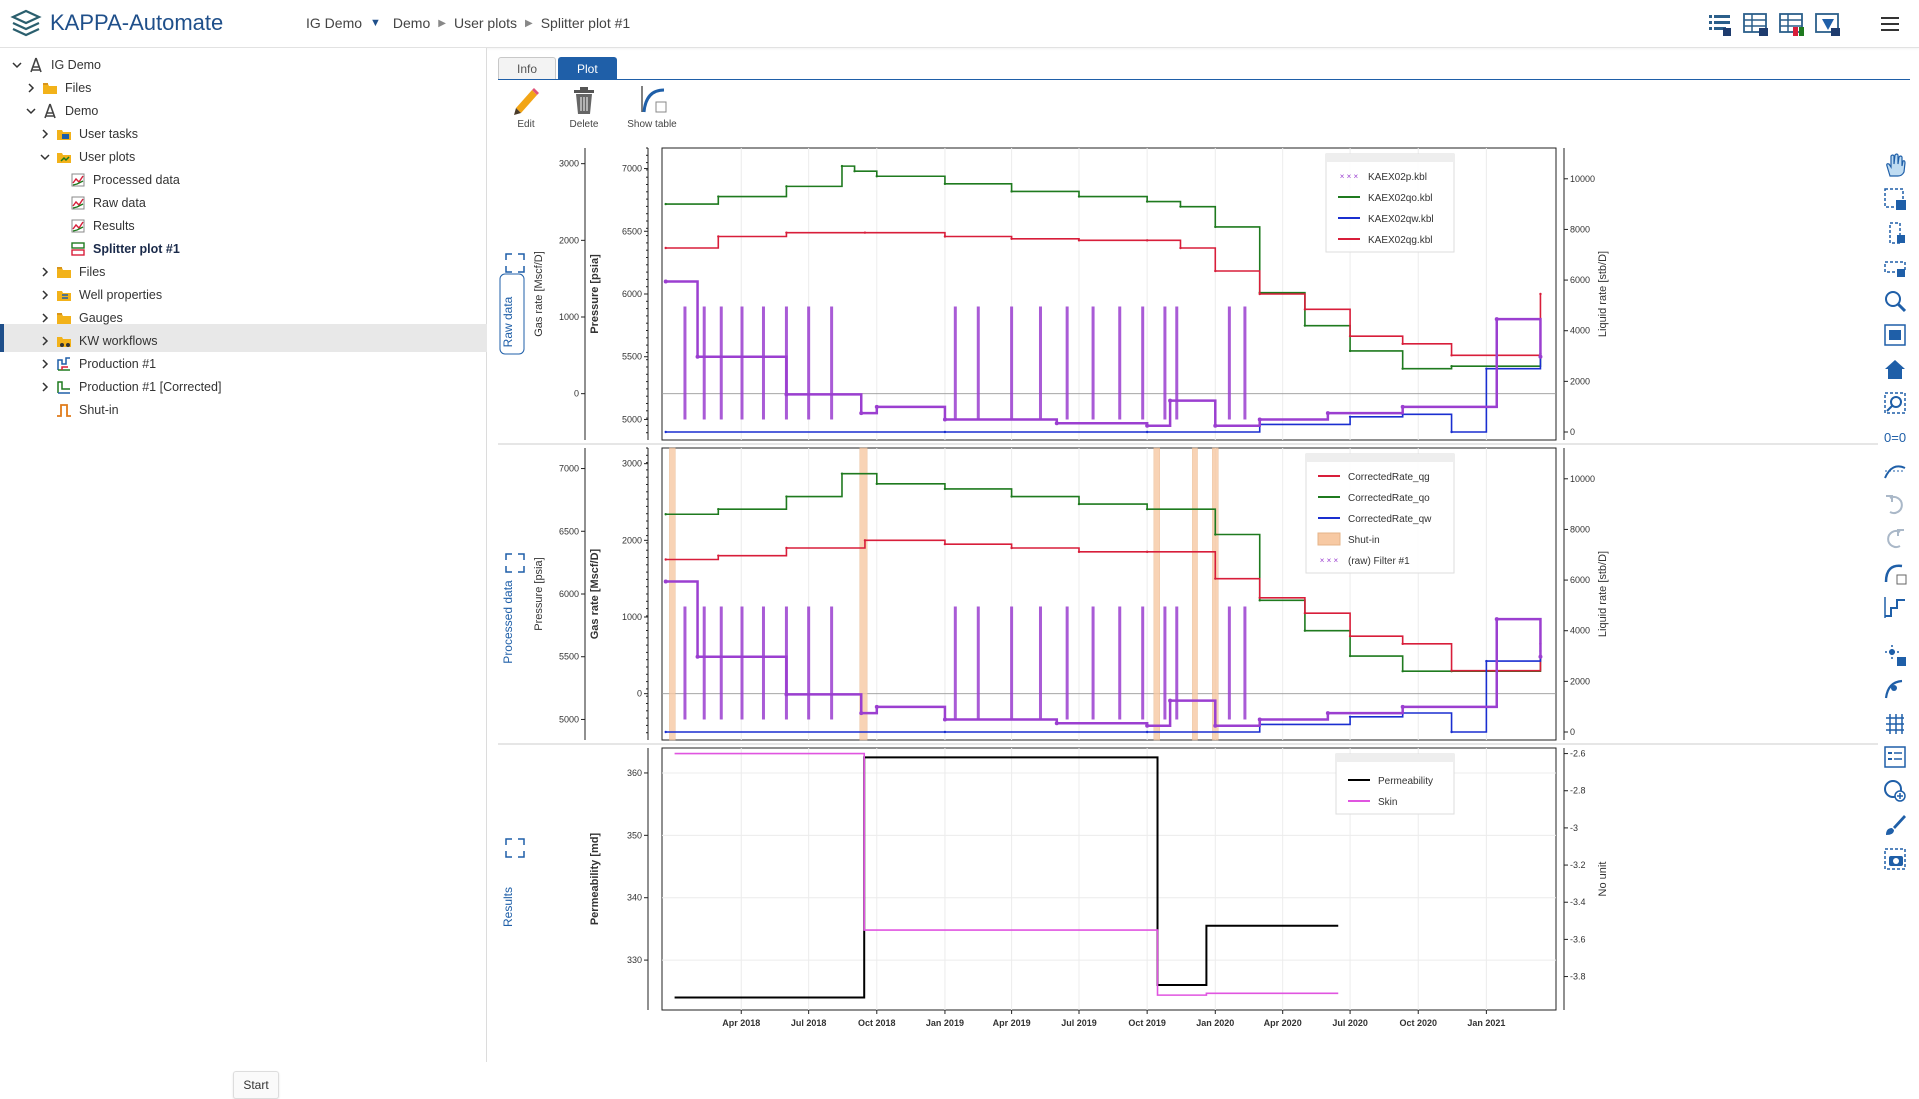 Image resolution: width=1919 pixels, height=1099 pixels. What do you see at coordinates (97, 341) in the screenshot?
I see `tree-item: KW workflows` at bounding box center [97, 341].